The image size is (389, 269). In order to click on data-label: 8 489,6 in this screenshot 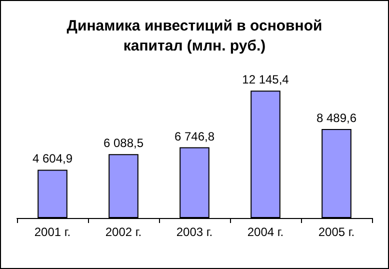, I will do `click(336, 117)`.